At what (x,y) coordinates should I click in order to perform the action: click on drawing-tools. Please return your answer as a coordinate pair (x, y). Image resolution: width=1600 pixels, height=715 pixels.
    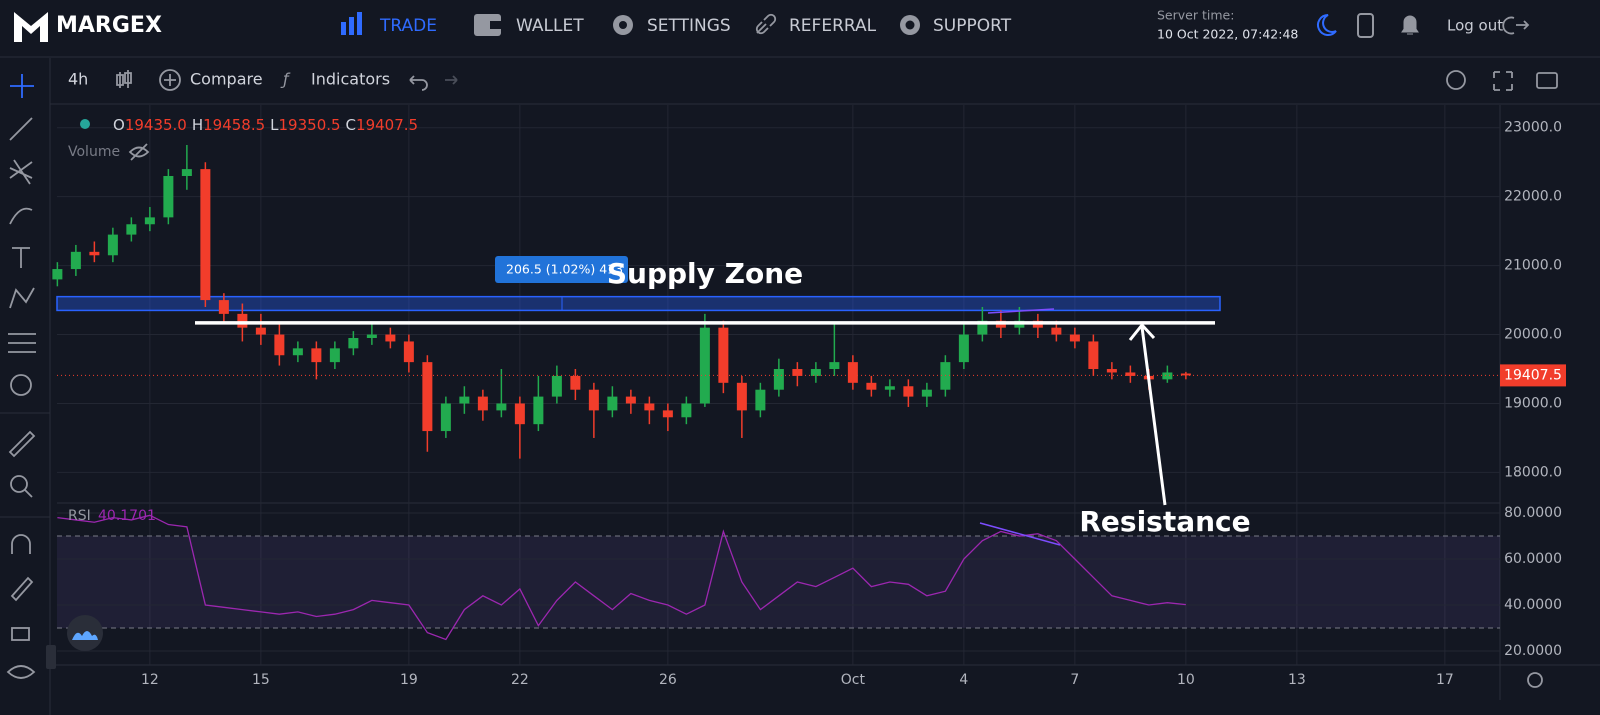
    Looking at the image, I should click on (25, 386).